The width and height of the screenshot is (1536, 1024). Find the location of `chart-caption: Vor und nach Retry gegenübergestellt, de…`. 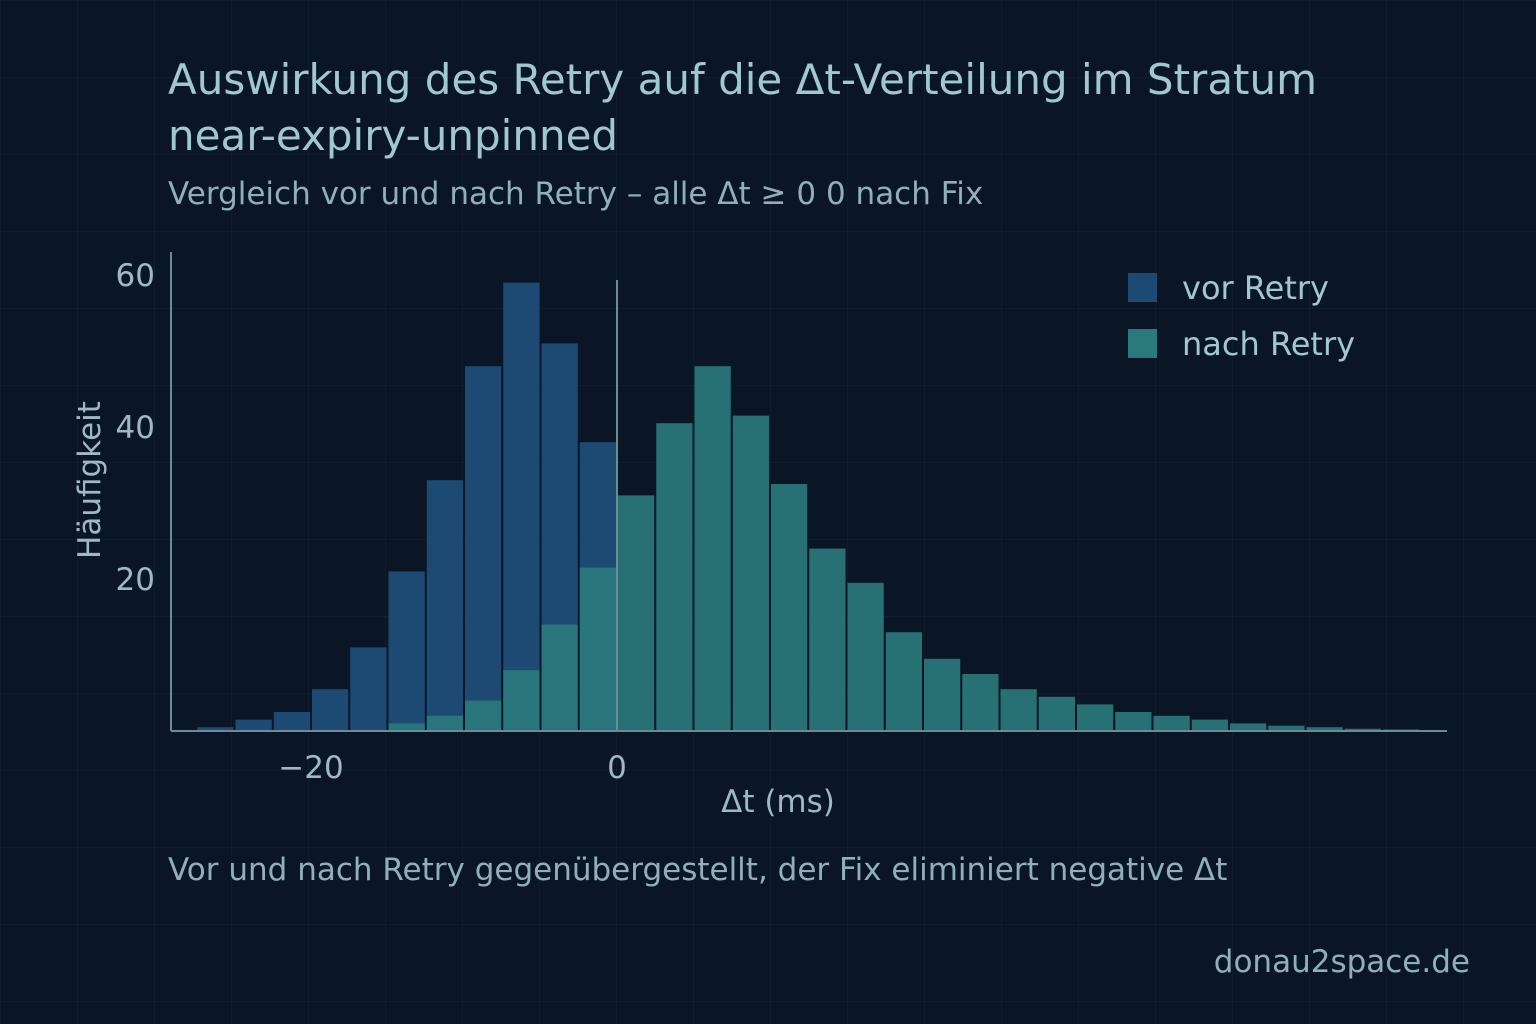

chart-caption: Vor und nach Retry gegenübergestellt, de… is located at coordinates (698, 870).